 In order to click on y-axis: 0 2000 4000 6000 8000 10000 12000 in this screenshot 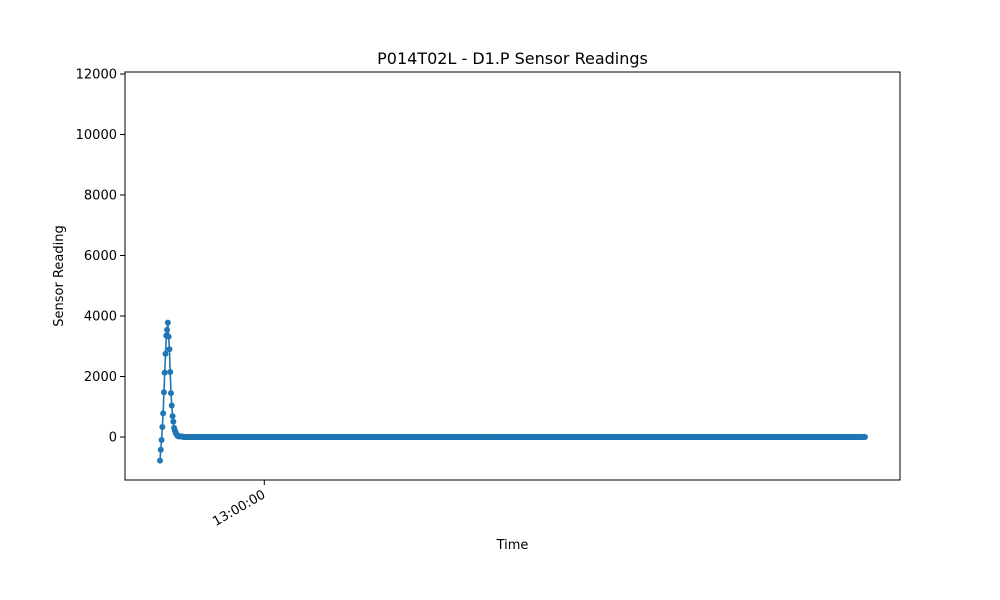, I will do `click(100, 257)`.